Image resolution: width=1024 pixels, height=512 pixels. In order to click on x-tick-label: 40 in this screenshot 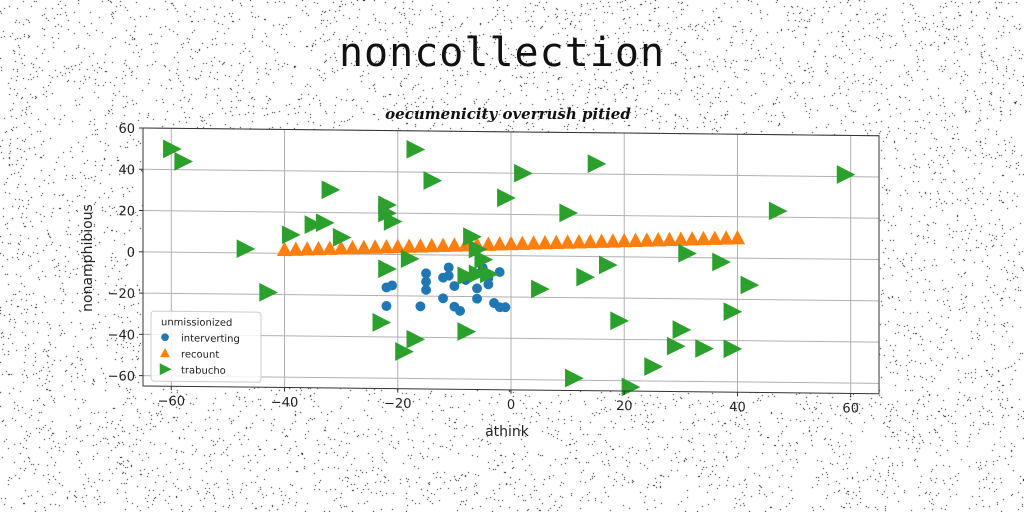, I will do `click(737, 407)`.